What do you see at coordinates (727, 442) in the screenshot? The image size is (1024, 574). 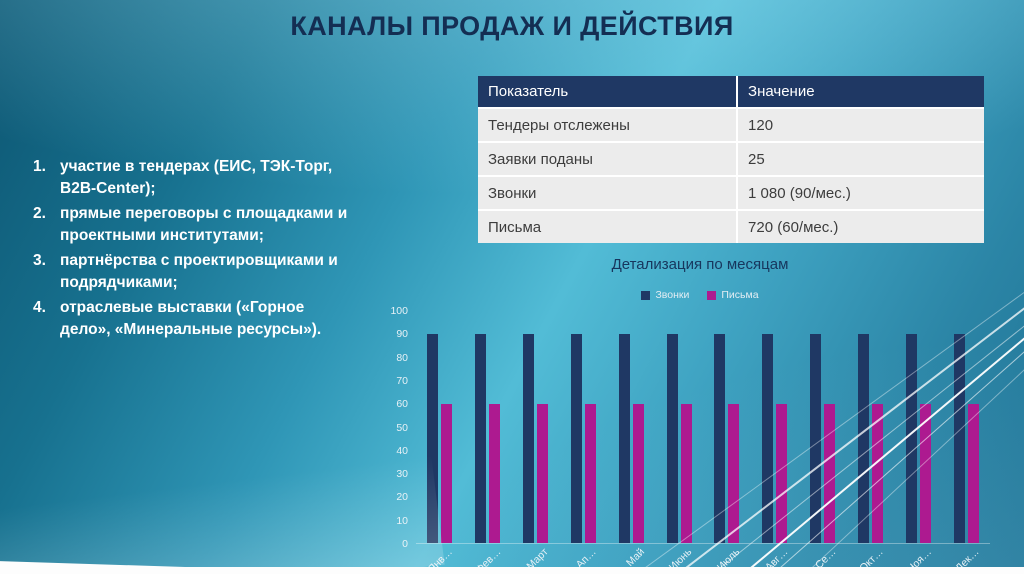 I see `bar-group: Июль` at bounding box center [727, 442].